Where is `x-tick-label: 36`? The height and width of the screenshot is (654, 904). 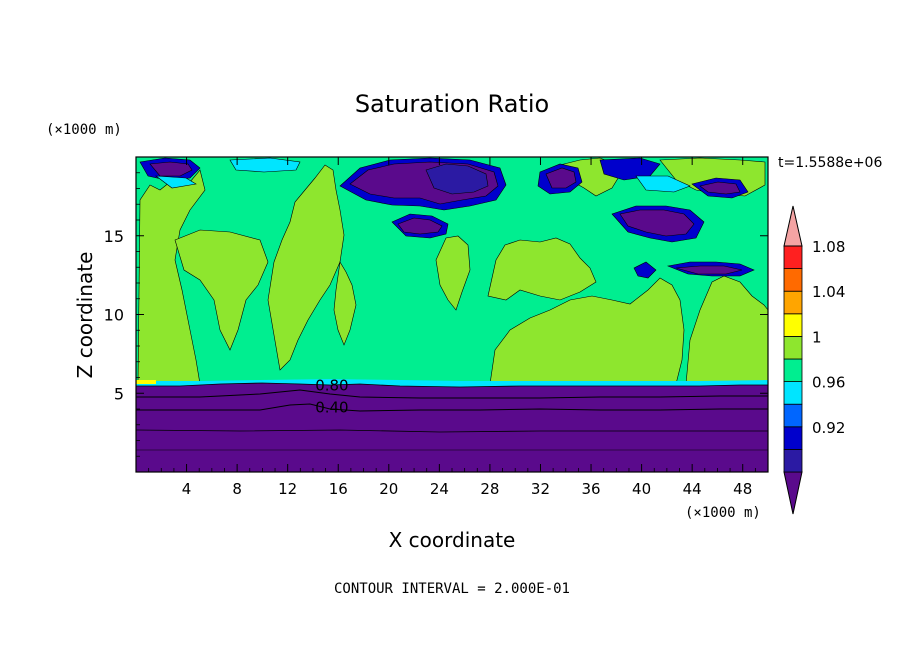 x-tick-label: 36 is located at coordinates (590, 489).